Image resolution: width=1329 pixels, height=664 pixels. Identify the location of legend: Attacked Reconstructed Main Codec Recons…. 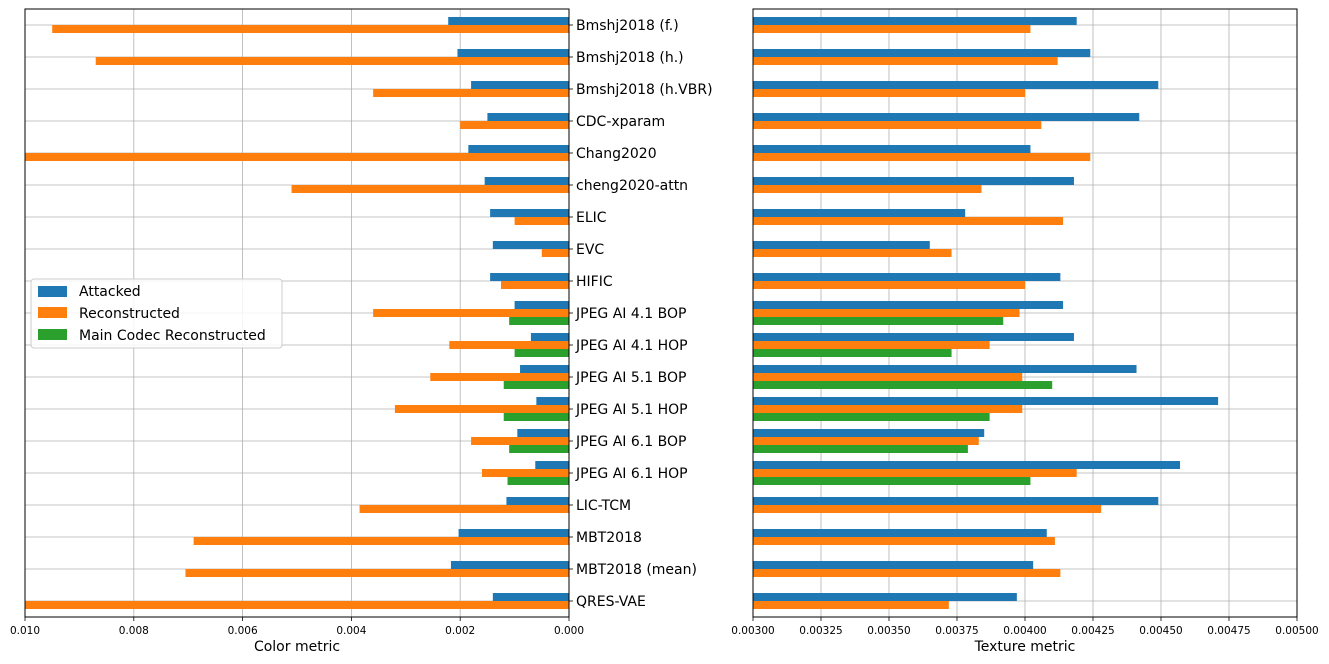
(156, 313).